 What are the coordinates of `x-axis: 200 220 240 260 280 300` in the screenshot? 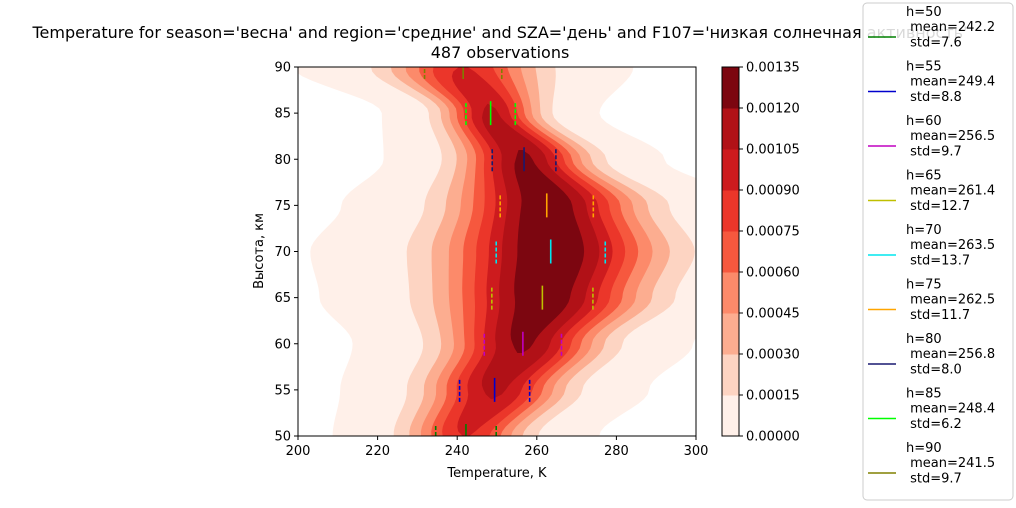 It's located at (497, 447).